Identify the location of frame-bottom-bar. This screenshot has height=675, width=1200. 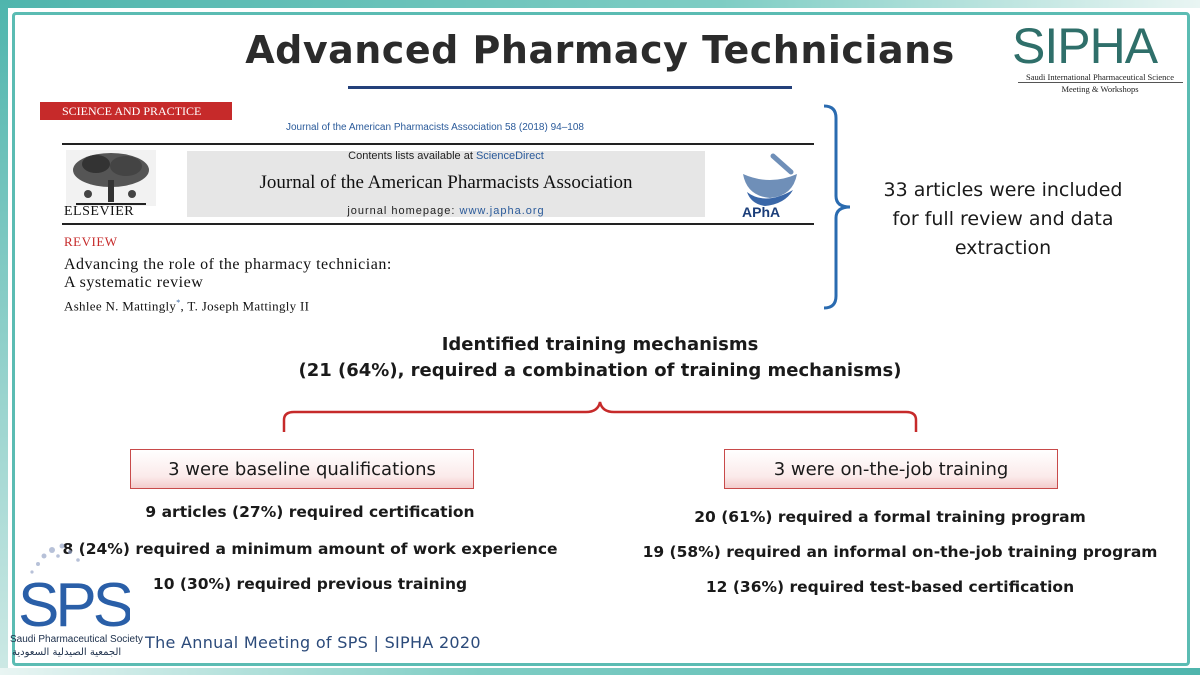
(600, 671).